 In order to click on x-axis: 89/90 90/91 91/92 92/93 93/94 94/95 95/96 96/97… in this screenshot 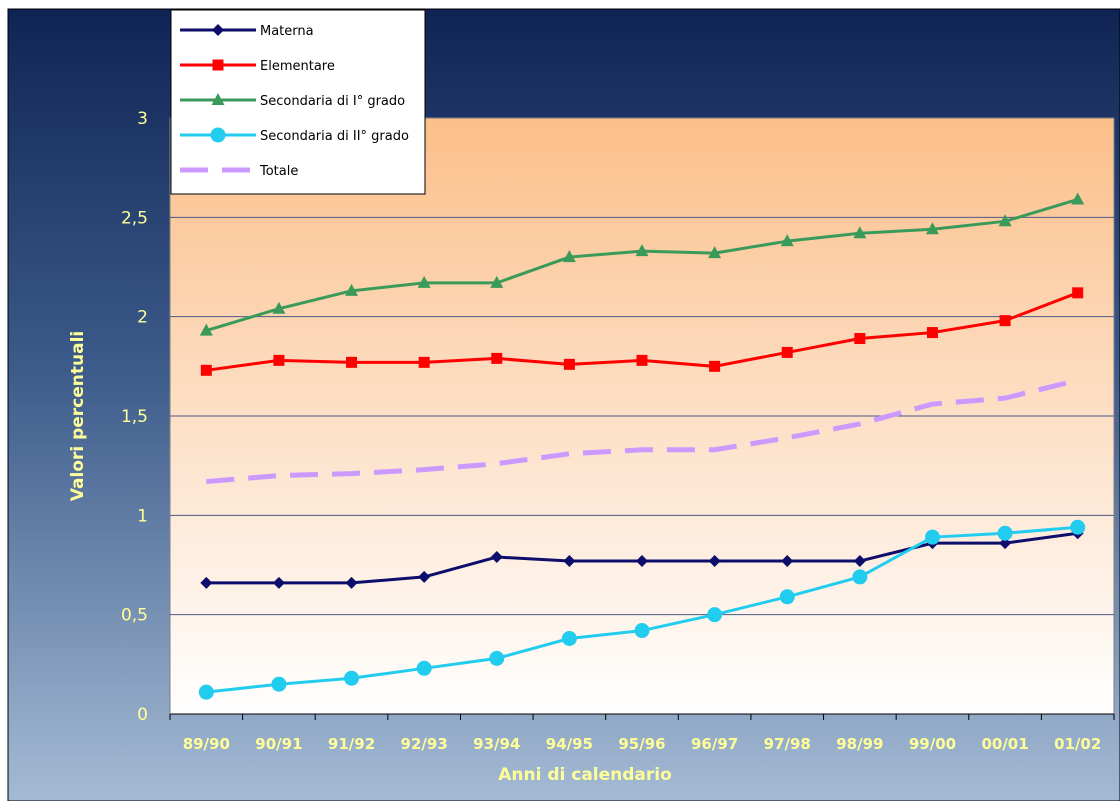, I will do `click(642, 733)`.